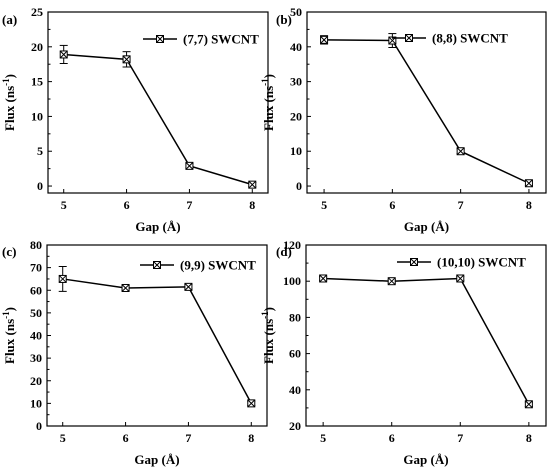 The image size is (550, 475). What do you see at coordinates (9, 19) in the screenshot?
I see `panel-label: (a)` at bounding box center [9, 19].